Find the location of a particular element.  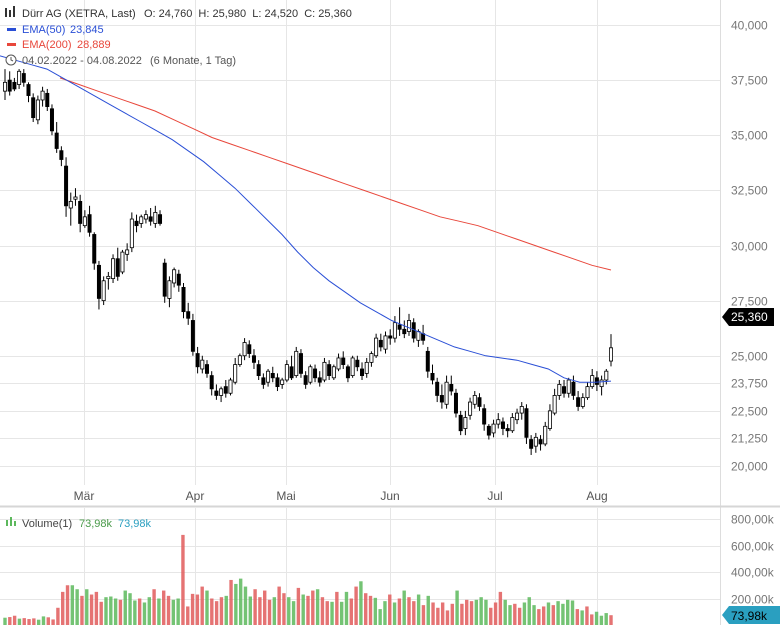

volume-tick-label: 600,00k is located at coordinates (753, 547).